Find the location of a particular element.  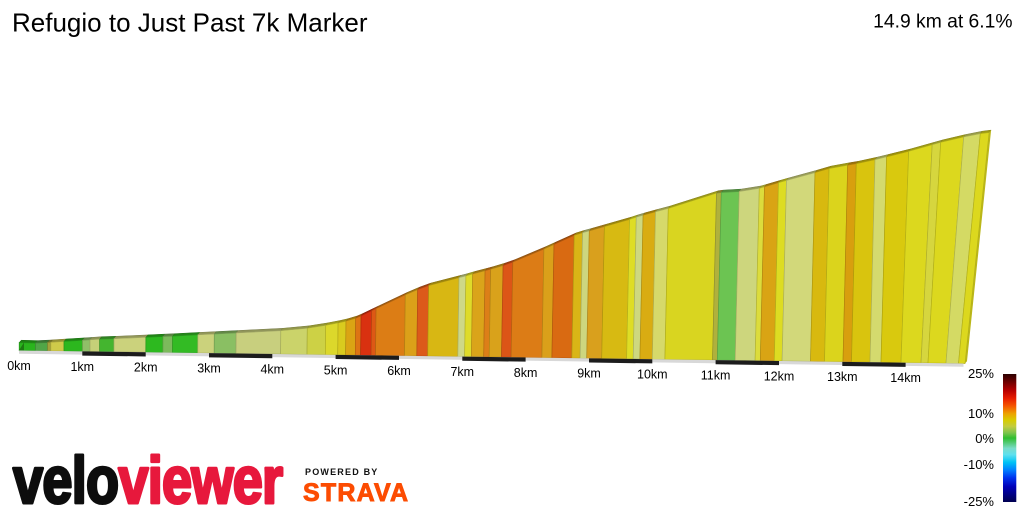

svg-text: 10% is located at coordinates (981, 413).